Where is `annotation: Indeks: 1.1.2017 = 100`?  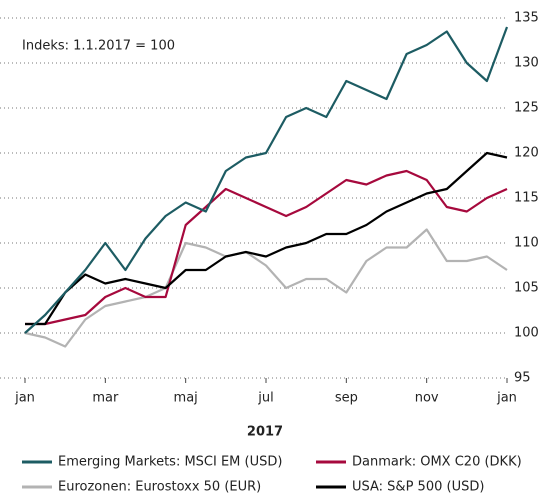
annotation: Indeks: 1.1.2017 = 100 is located at coordinates (98, 46).